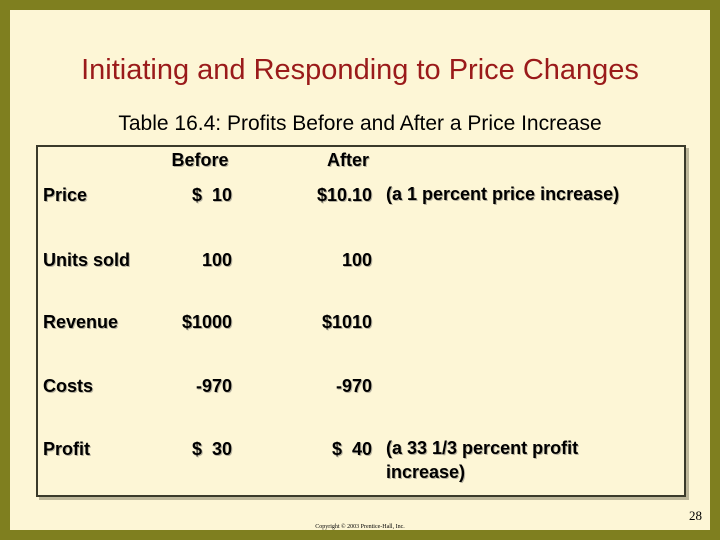 The height and width of the screenshot is (540, 720). I want to click on before-value: $1000, so click(206, 322).